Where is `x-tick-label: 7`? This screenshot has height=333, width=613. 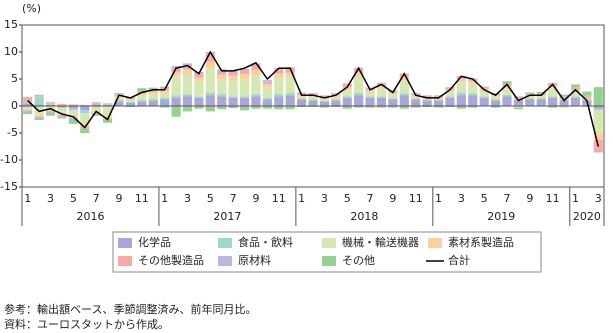
x-tick-label: 7 is located at coordinates (370, 198).